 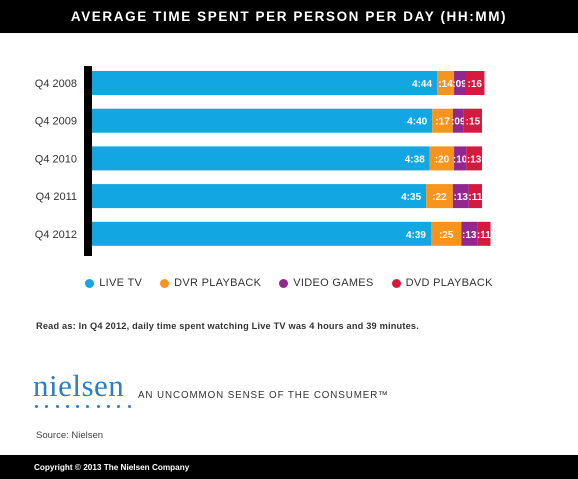 I want to click on category-label: Q4 2011, so click(x=56, y=197).